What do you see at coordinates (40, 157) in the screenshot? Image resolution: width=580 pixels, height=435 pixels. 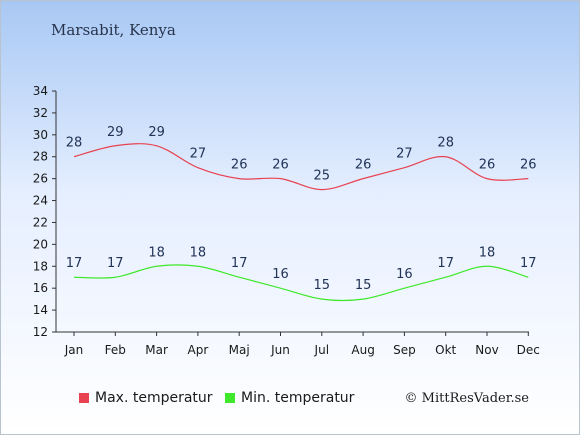 I see `y-tick-label: 28` at bounding box center [40, 157].